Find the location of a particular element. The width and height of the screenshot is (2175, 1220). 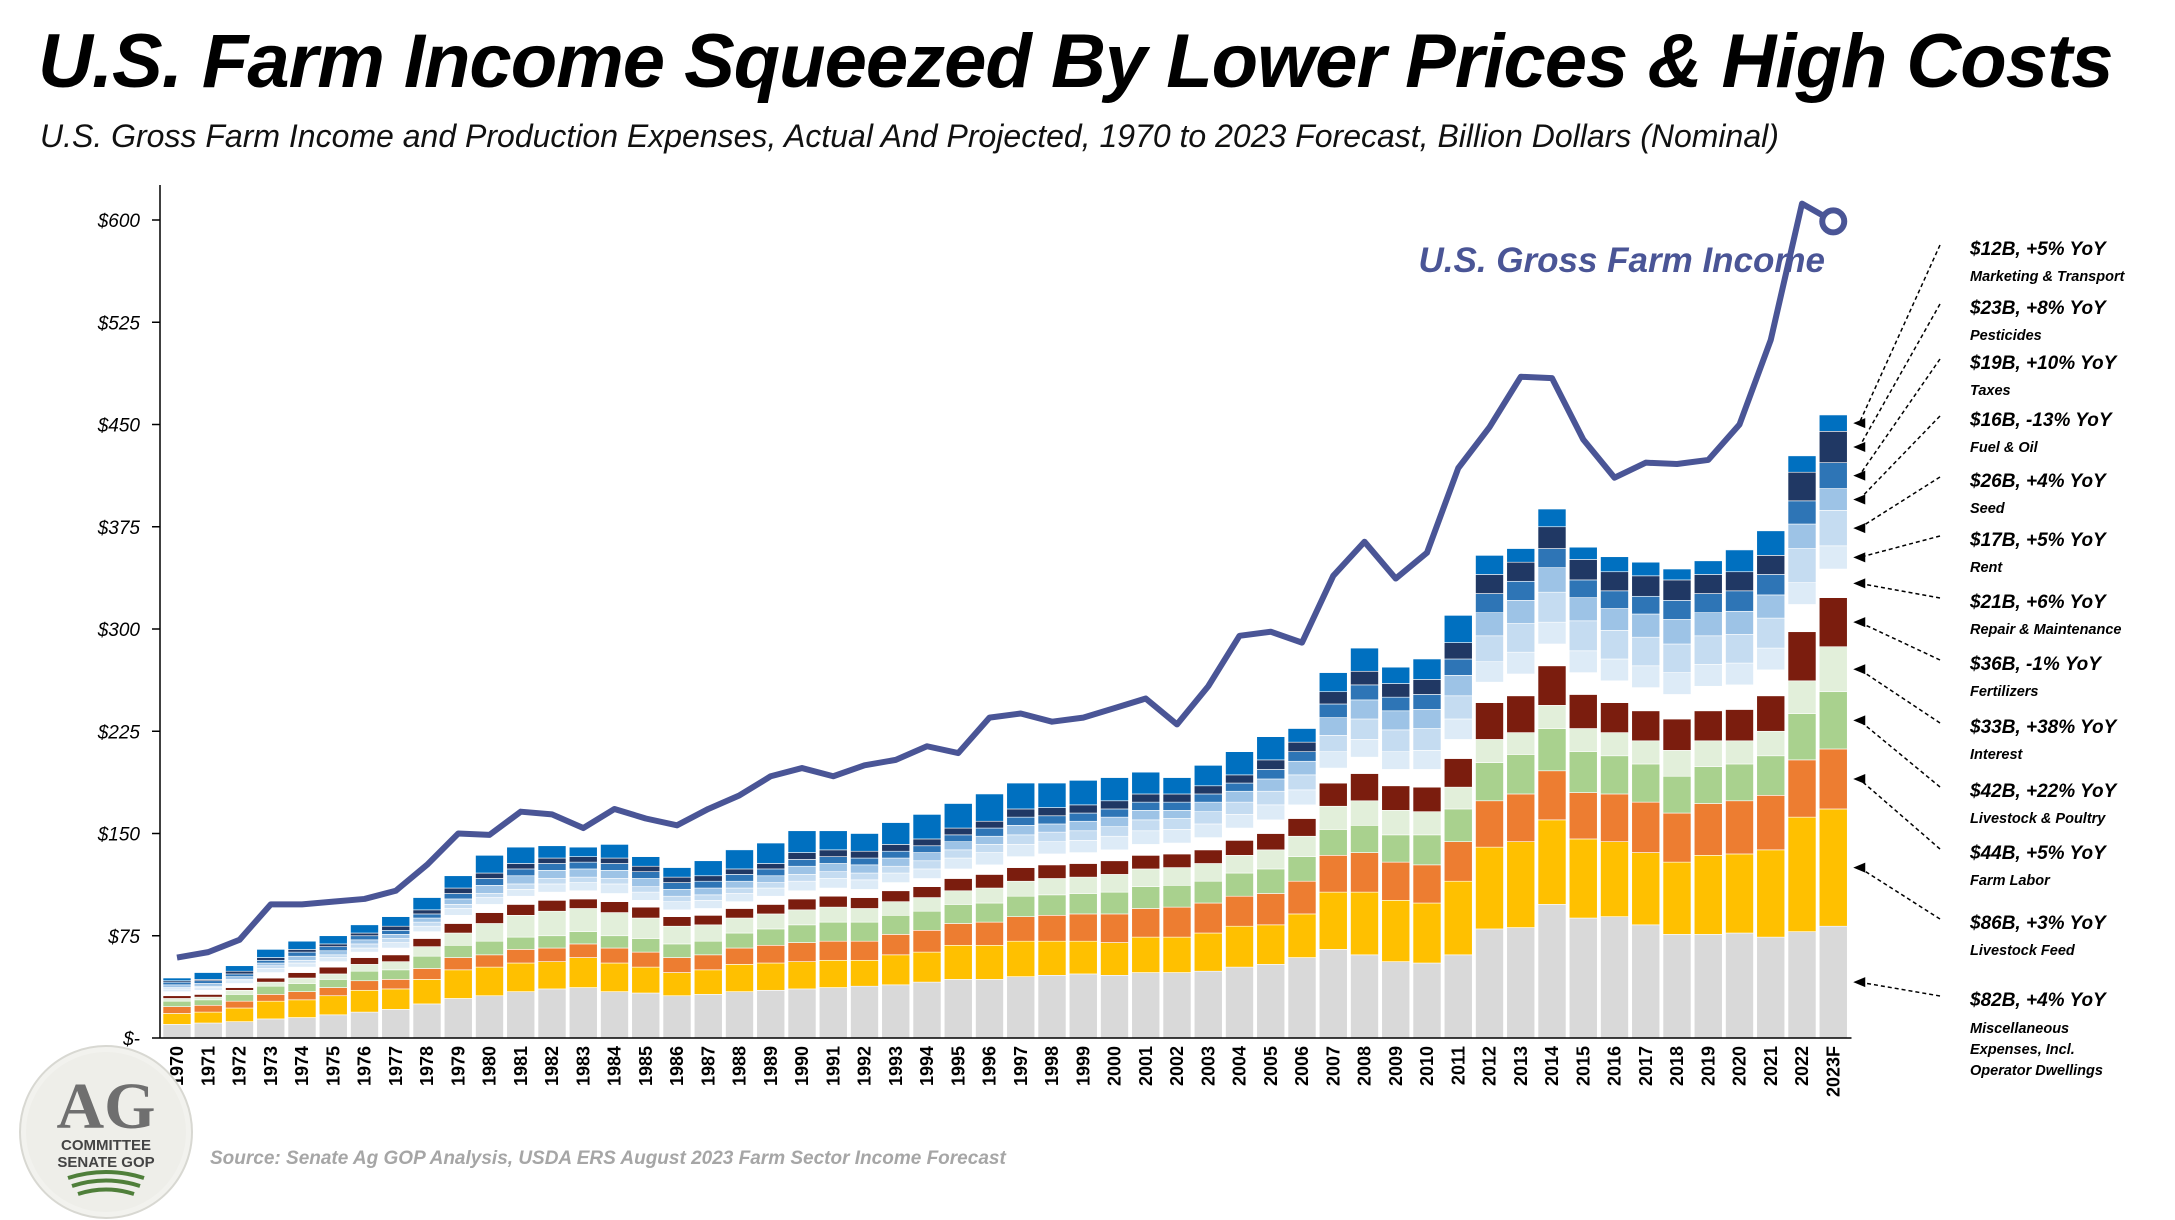

x-tick-label: 1987 is located at coordinates (708, 1066).